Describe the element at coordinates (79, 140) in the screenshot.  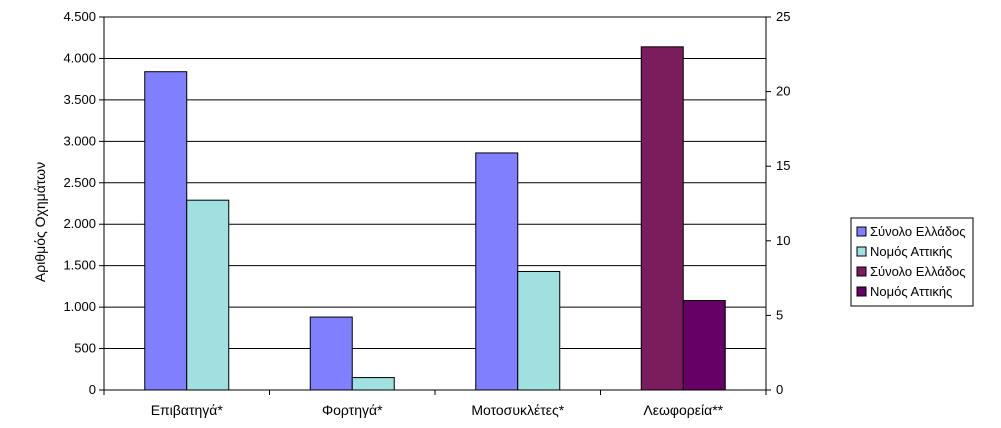
I see `y-tick-label: 3.000` at that location.